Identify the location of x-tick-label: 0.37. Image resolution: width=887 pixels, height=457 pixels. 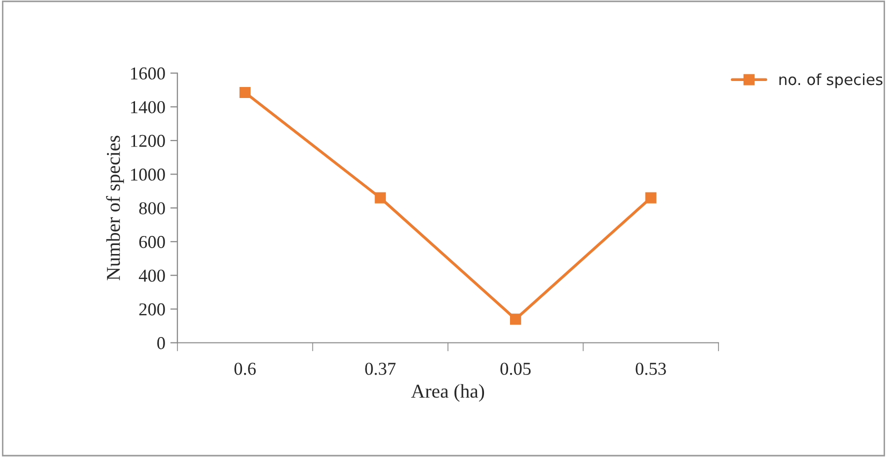
(380, 368).